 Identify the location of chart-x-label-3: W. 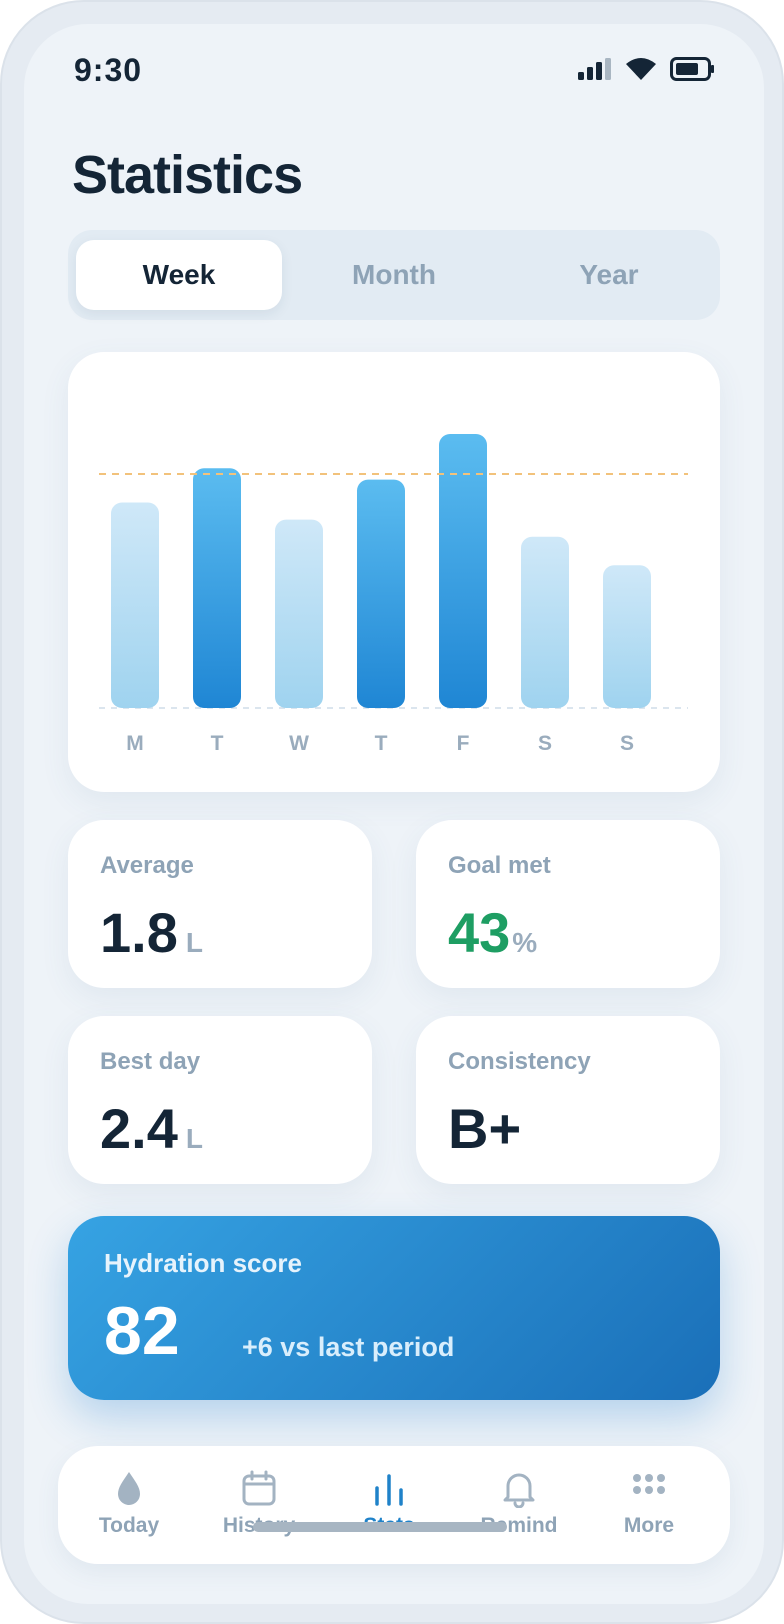
(299, 743).